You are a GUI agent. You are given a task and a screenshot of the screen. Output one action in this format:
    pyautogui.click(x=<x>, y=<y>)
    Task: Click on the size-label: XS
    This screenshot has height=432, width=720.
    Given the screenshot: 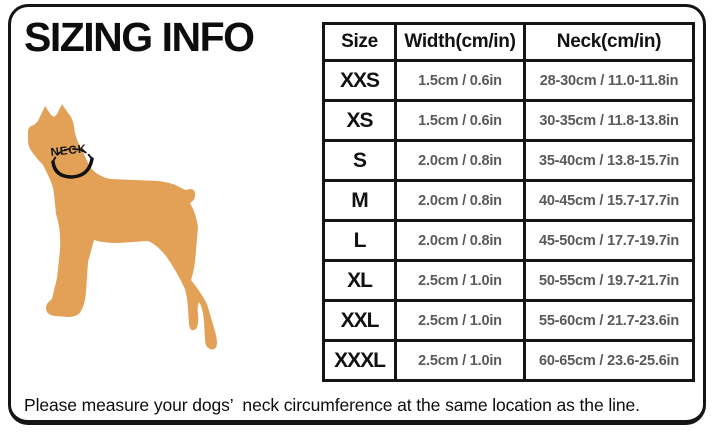 What is the action you would take?
    pyautogui.click(x=359, y=120)
    